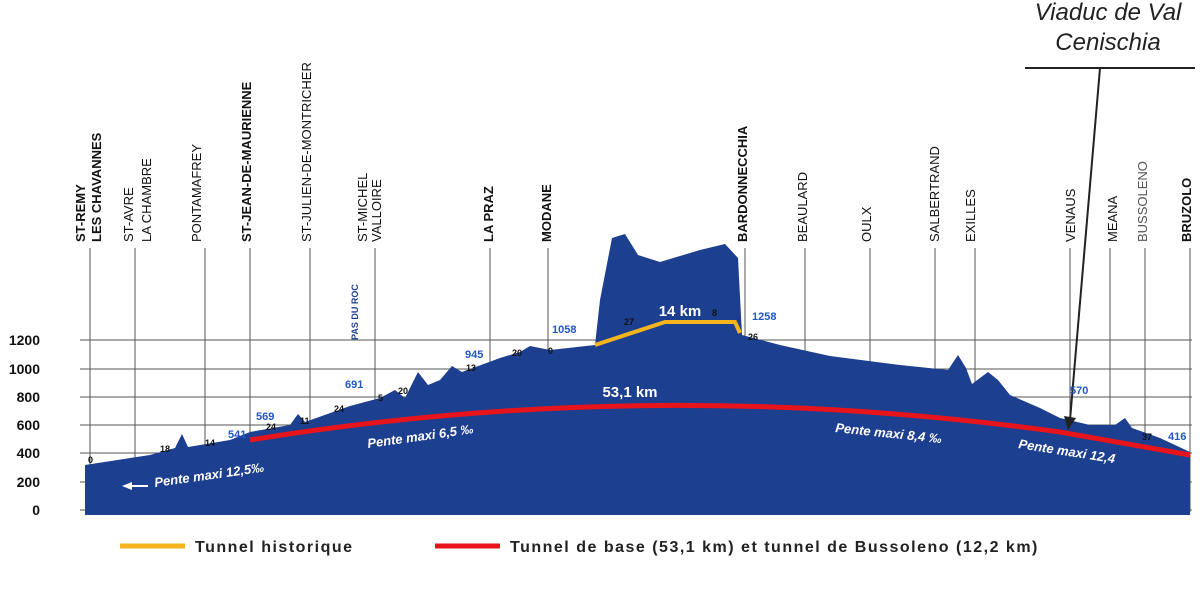  What do you see at coordinates (1070, 215) in the screenshot?
I see `station-label: VENAUS` at bounding box center [1070, 215].